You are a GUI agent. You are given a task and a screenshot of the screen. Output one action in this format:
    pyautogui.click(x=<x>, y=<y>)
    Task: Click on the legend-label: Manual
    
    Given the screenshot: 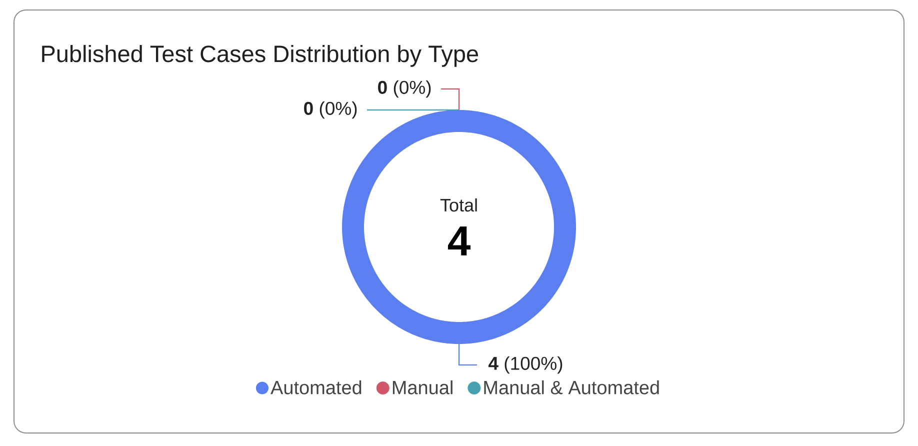 What is the action you would take?
    pyautogui.click(x=422, y=387)
    